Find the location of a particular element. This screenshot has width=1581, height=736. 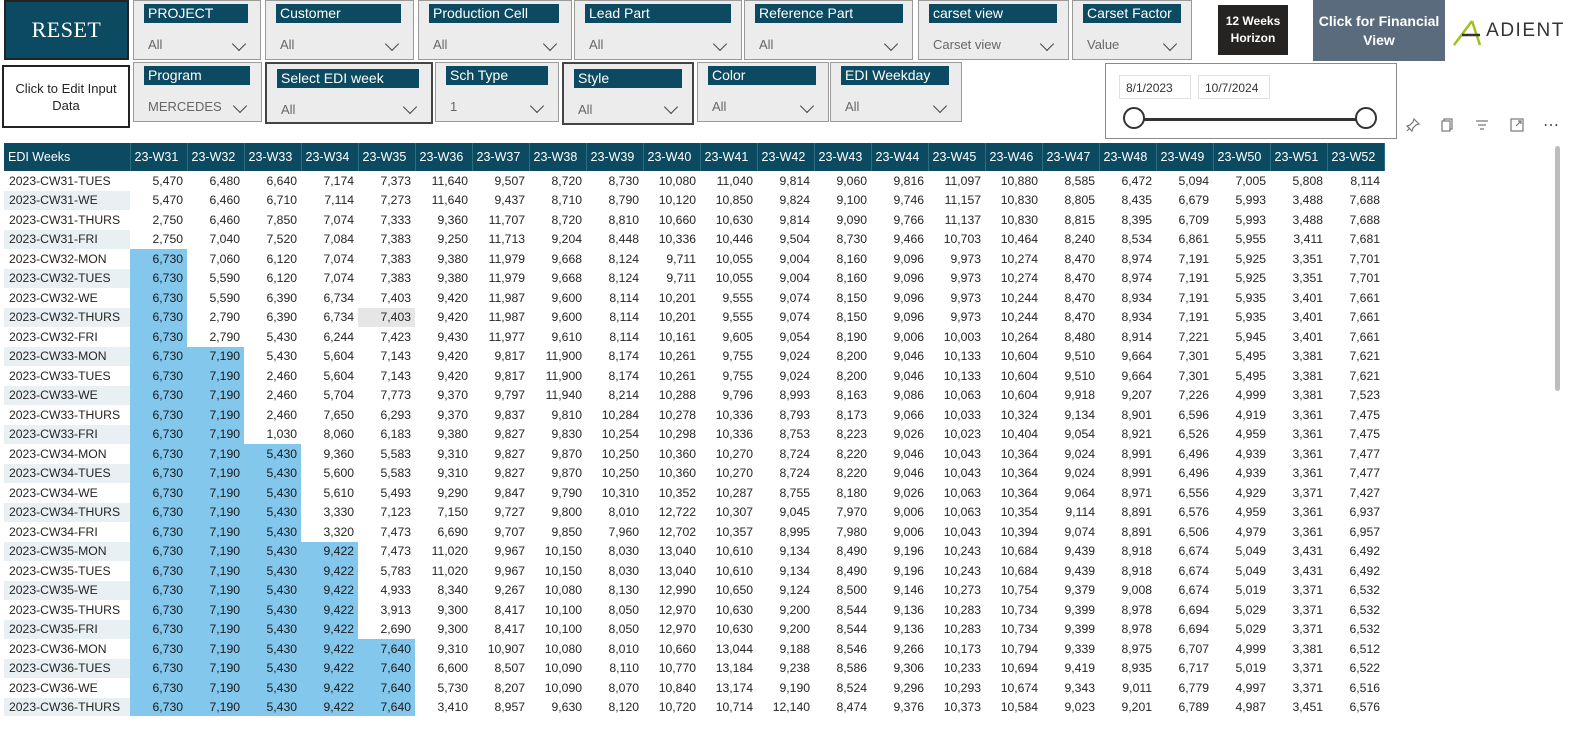

table-cell: 8,124 is located at coordinates (624, 258).